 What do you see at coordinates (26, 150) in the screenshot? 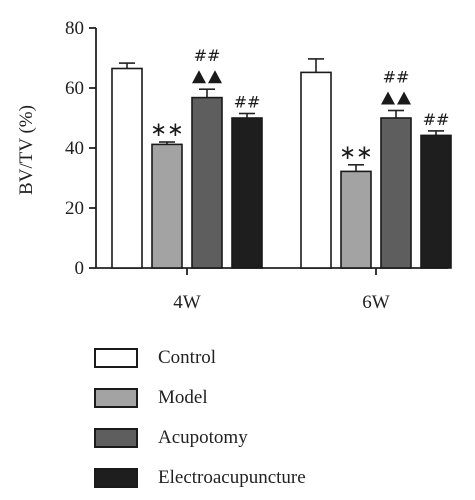
I see `y-axis-label: BV/TV (%)` at bounding box center [26, 150].